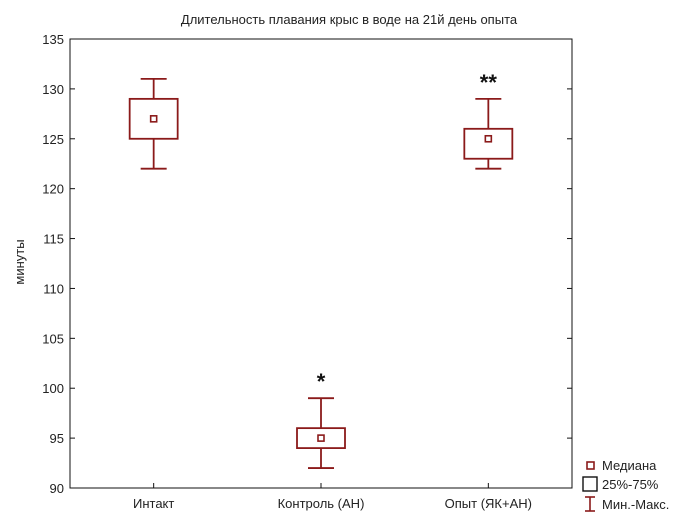 The width and height of the screenshot is (700, 523). I want to click on x-axis-categories: Интакт Контроль (АН) Опыт (ЯК+АН), so click(332, 497).